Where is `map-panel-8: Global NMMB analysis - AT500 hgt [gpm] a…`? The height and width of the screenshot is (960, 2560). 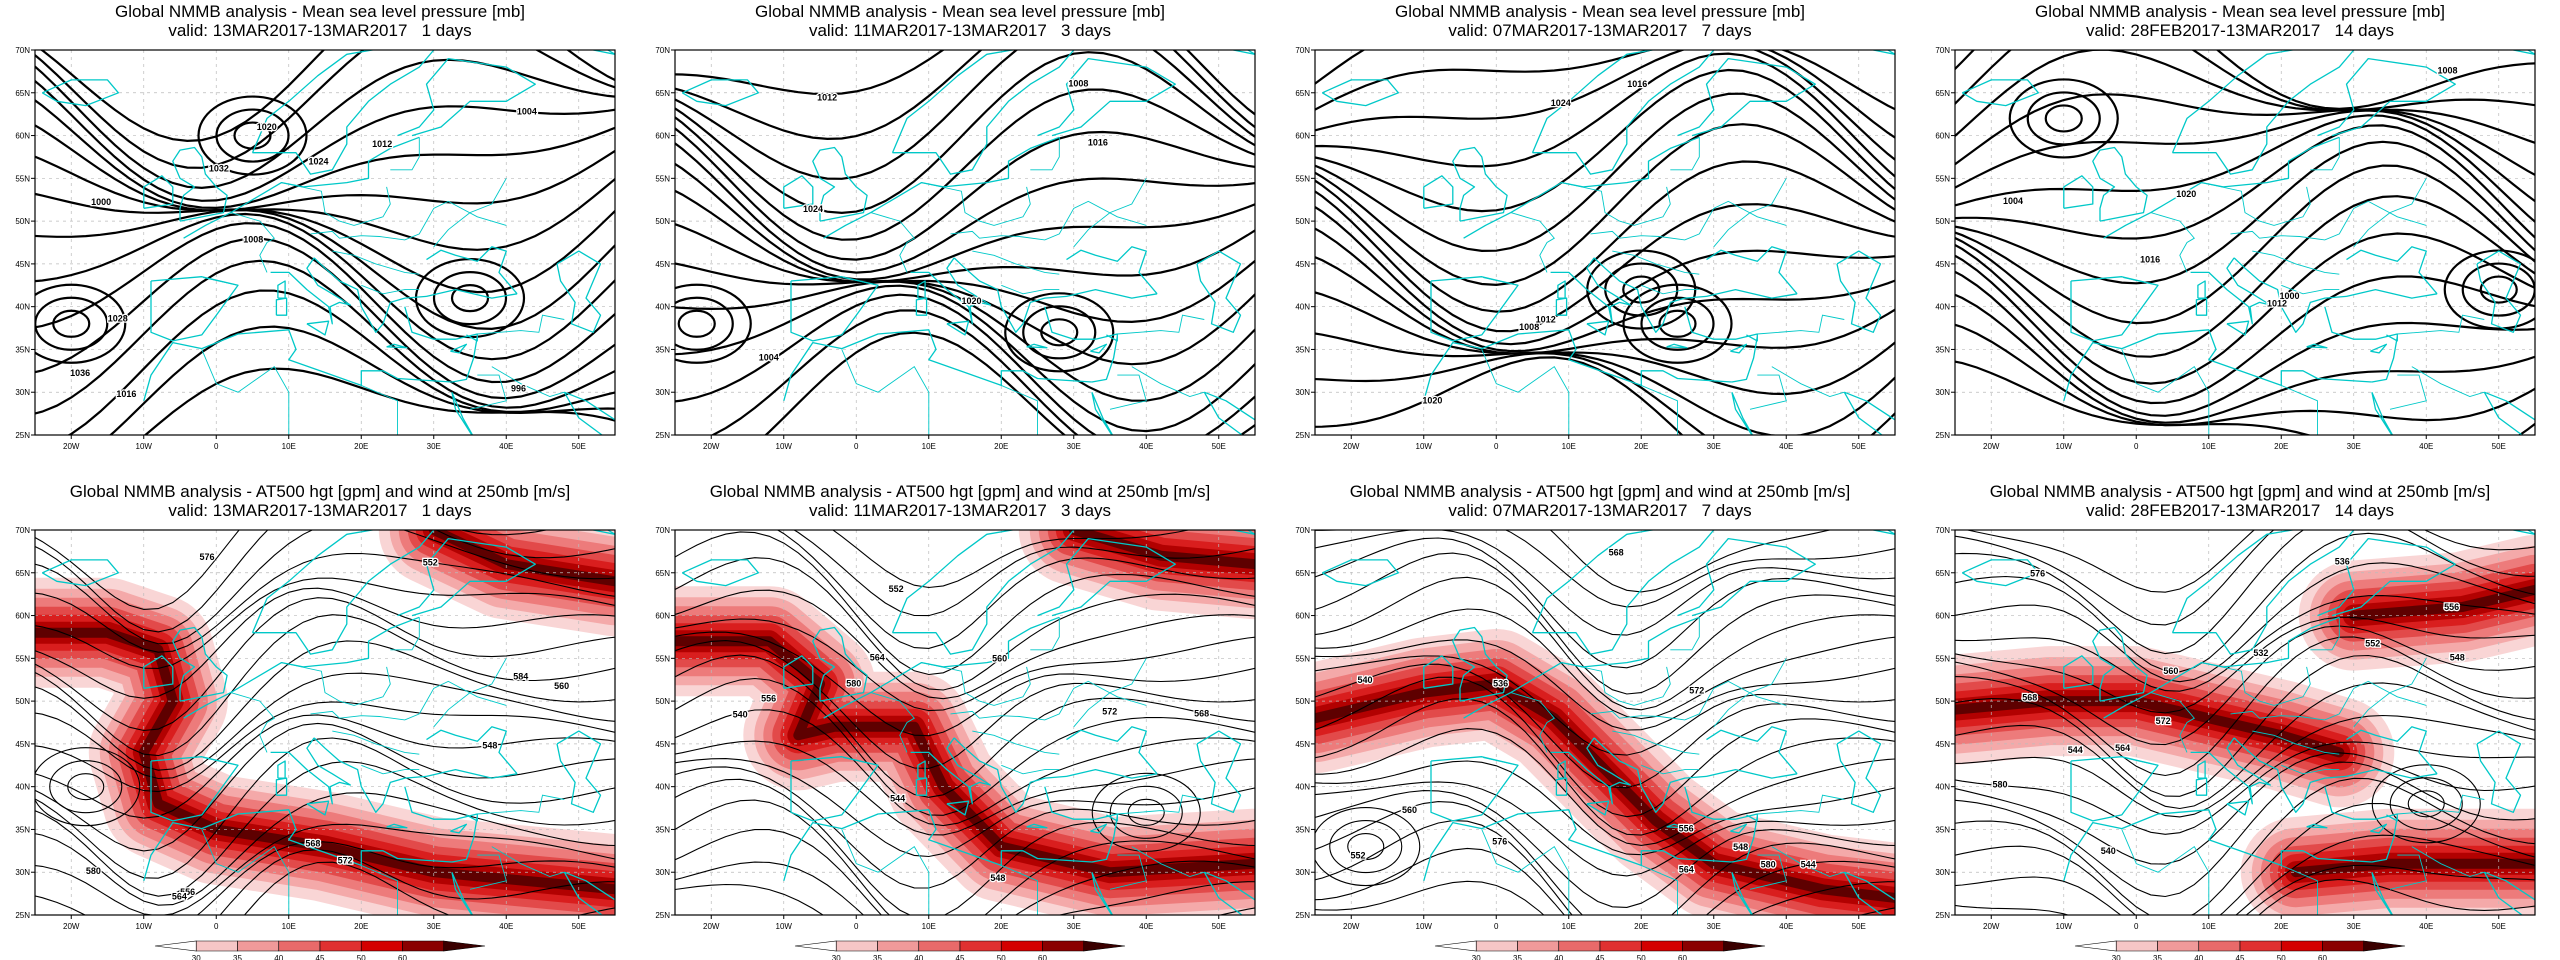
map-panel-8: Global NMMB analysis - AT500 hgt [gpm] a… is located at coordinates (2240, 720).